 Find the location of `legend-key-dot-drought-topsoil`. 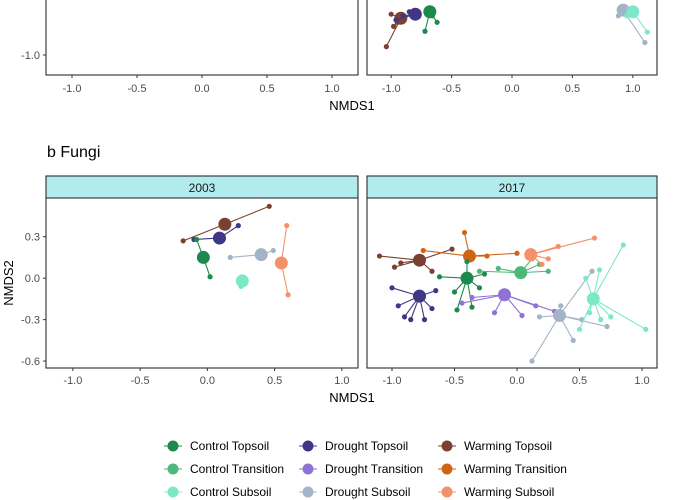

legend-key-dot-drought-topsoil is located at coordinates (308, 446).